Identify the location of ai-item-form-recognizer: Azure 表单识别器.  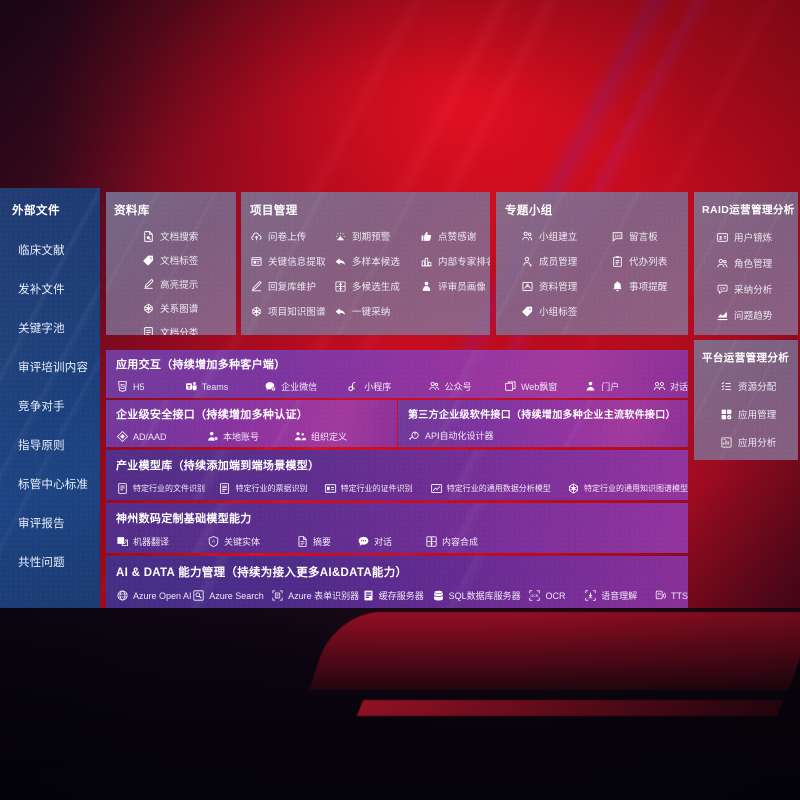
(316, 595).